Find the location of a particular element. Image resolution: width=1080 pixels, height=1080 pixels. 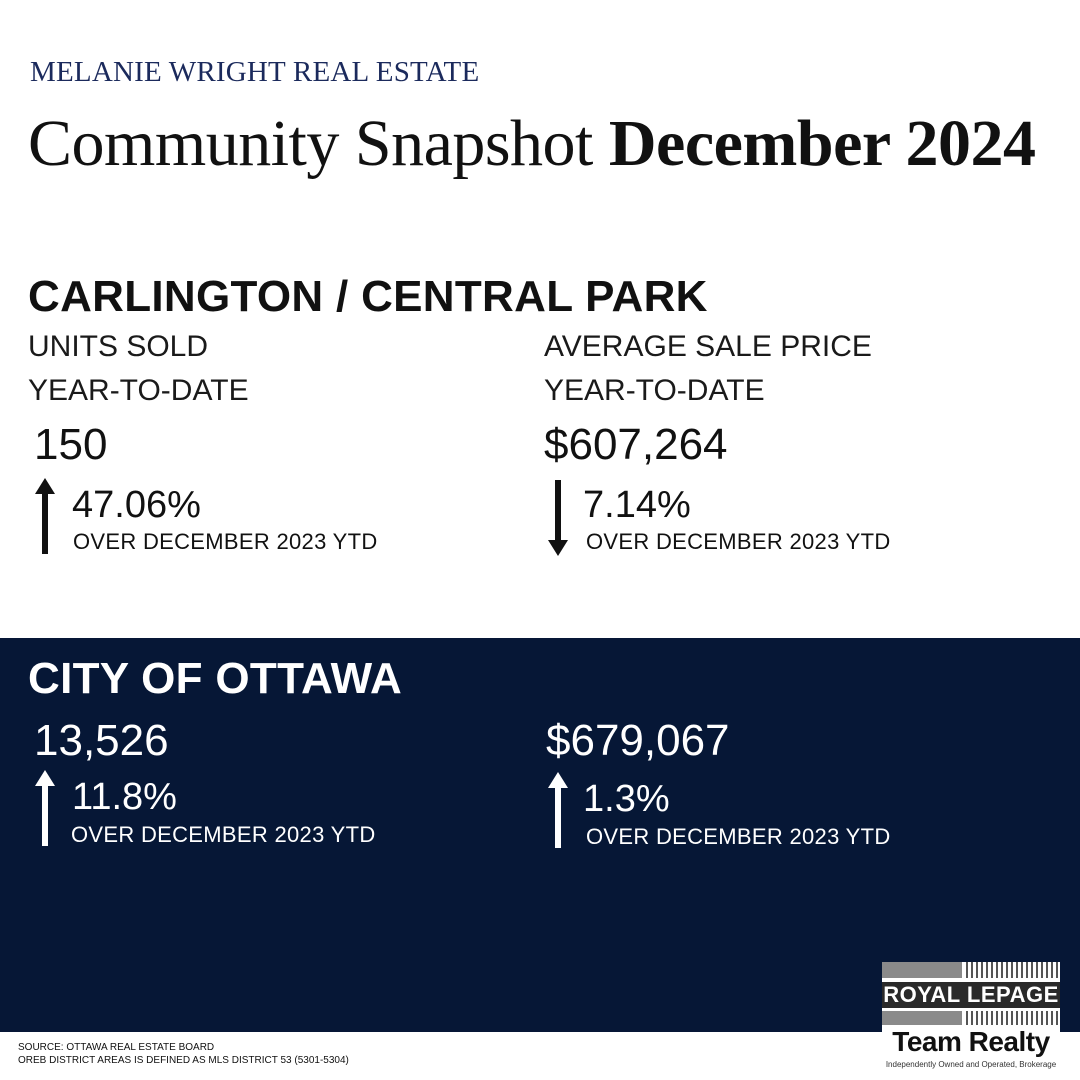

title-bold: December 2024 is located at coordinates (822, 143).